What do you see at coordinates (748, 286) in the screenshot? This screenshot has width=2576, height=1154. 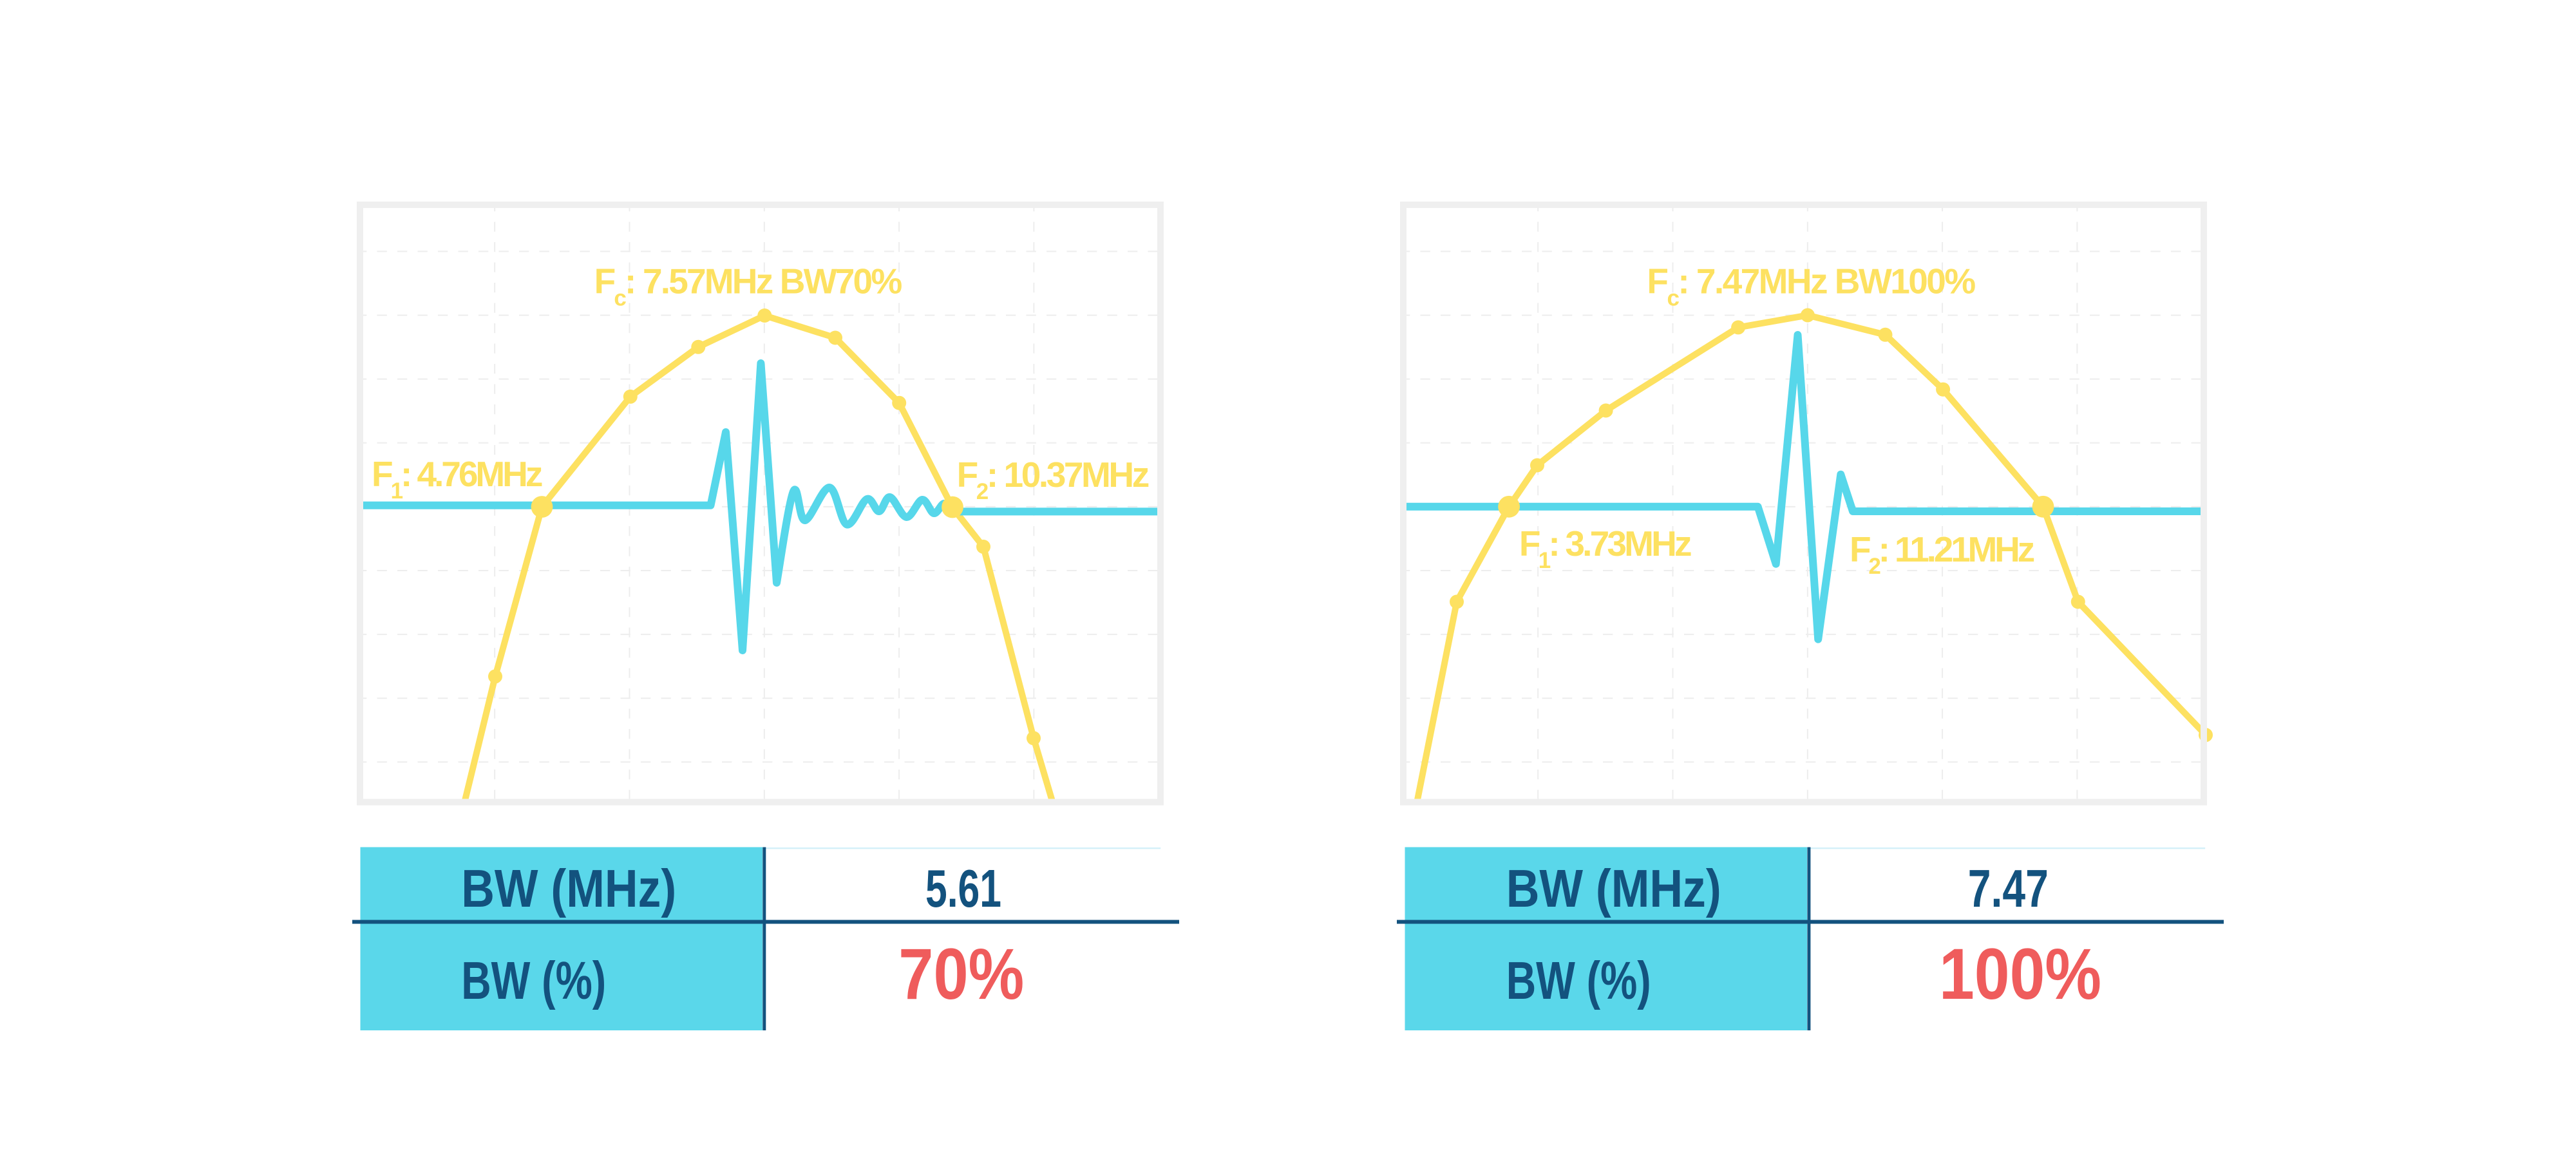 I see `svg-text: Fc: 7.57MHz BW70%` at bounding box center [748, 286].